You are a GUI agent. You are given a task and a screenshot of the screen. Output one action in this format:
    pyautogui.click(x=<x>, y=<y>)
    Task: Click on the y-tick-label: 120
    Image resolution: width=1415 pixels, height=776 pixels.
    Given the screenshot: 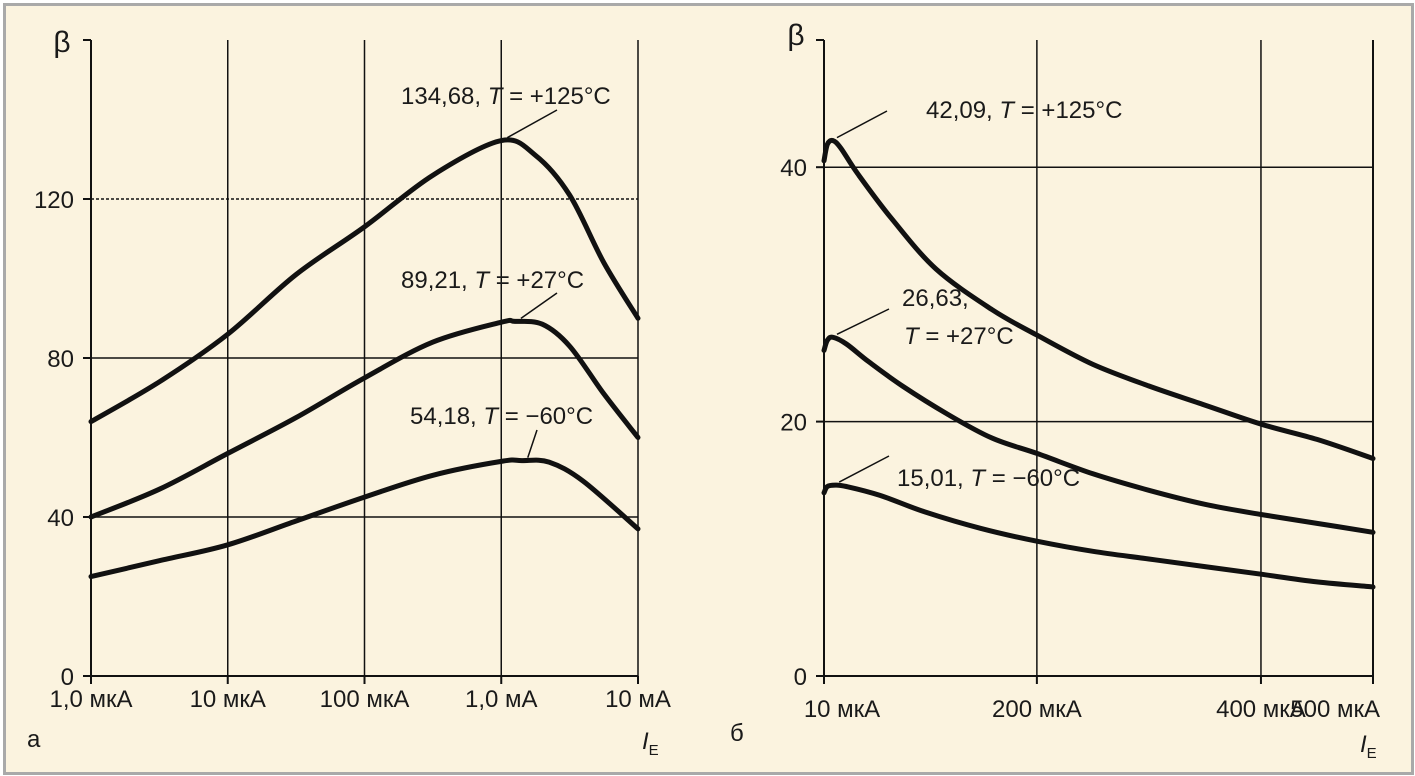 What is the action you would take?
    pyautogui.click(x=54, y=200)
    